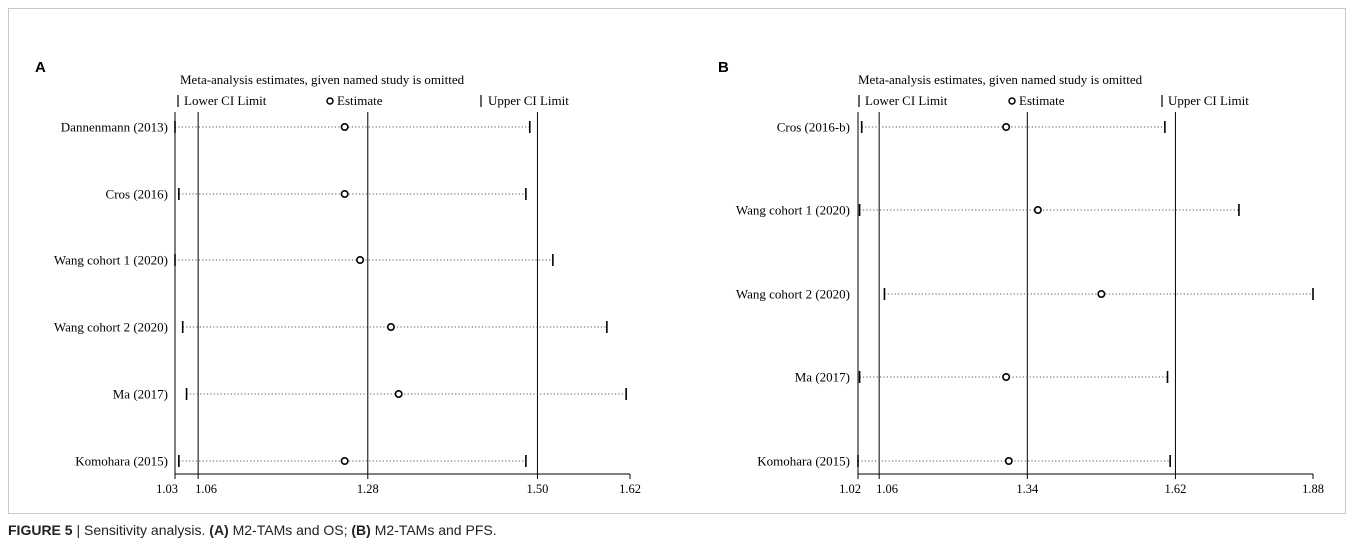 This screenshot has width=1354, height=560. I want to click on panel-b-letter: B, so click(723, 67).